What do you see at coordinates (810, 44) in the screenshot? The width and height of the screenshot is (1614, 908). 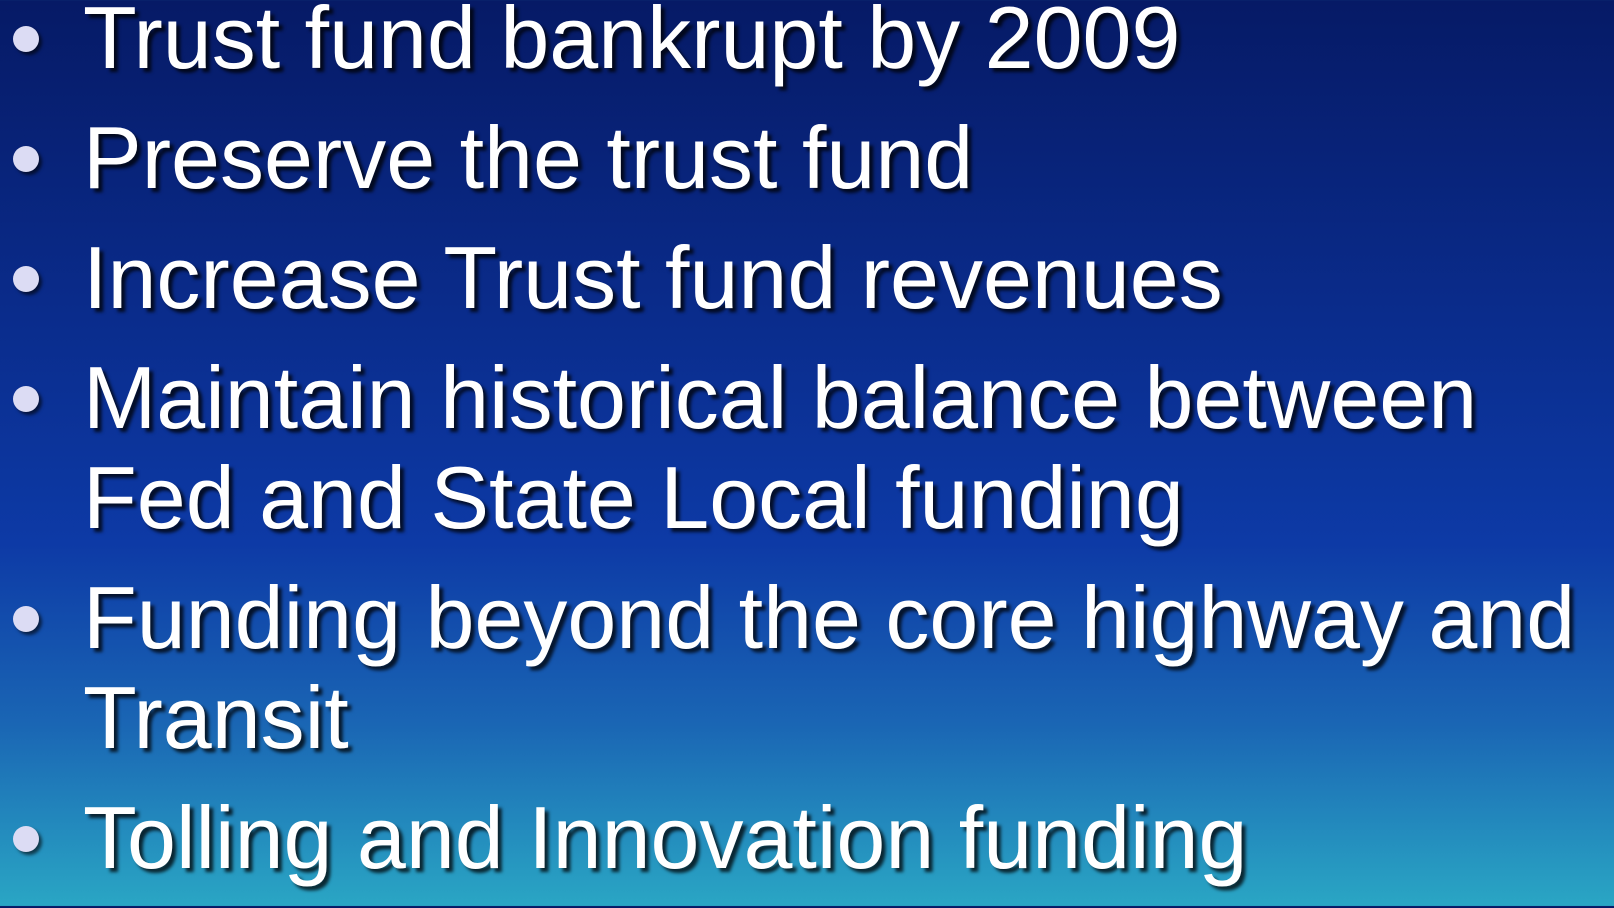 I see `bullet-item: Trust fund bankrupt by 2009` at bounding box center [810, 44].